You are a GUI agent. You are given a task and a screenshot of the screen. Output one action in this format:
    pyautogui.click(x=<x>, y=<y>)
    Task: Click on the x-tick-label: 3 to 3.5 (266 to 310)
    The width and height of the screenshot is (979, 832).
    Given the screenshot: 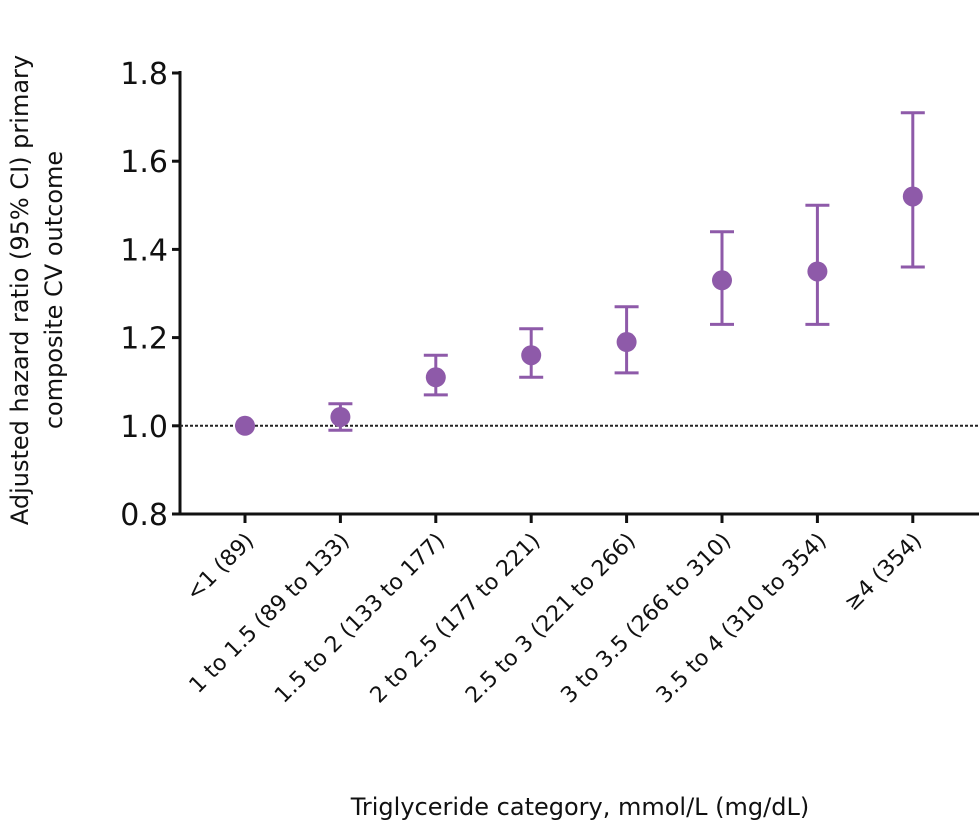 What is the action you would take?
    pyautogui.click(x=646, y=619)
    